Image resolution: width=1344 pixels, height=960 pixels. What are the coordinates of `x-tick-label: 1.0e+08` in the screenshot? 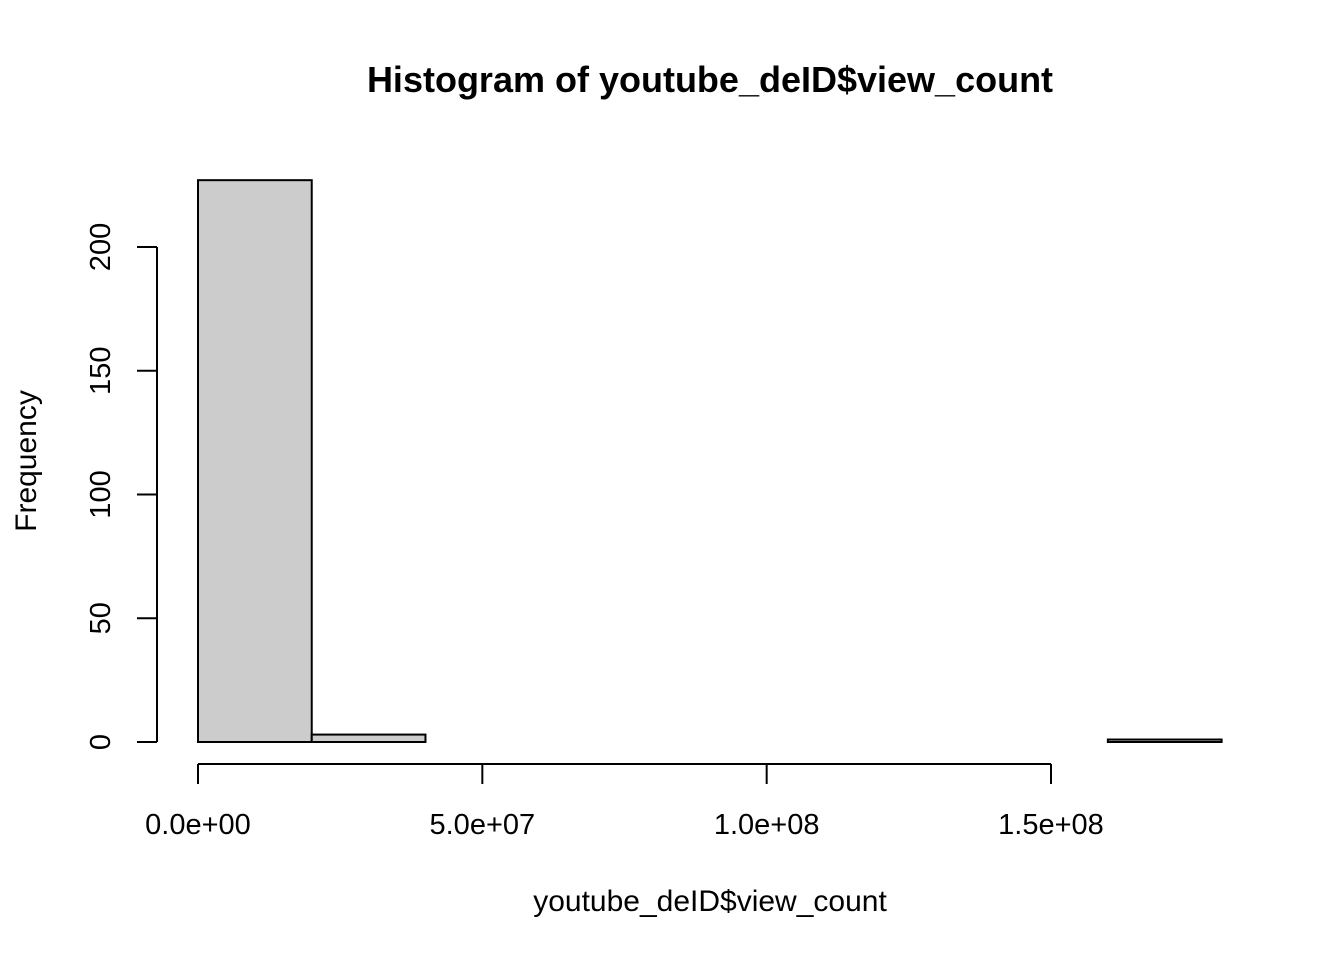 It's located at (767, 825).